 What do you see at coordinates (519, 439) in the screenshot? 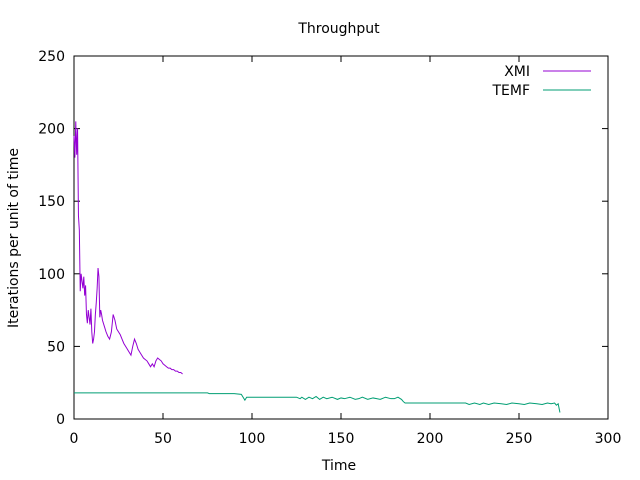
I see `x-tick-label: 250` at bounding box center [519, 439].